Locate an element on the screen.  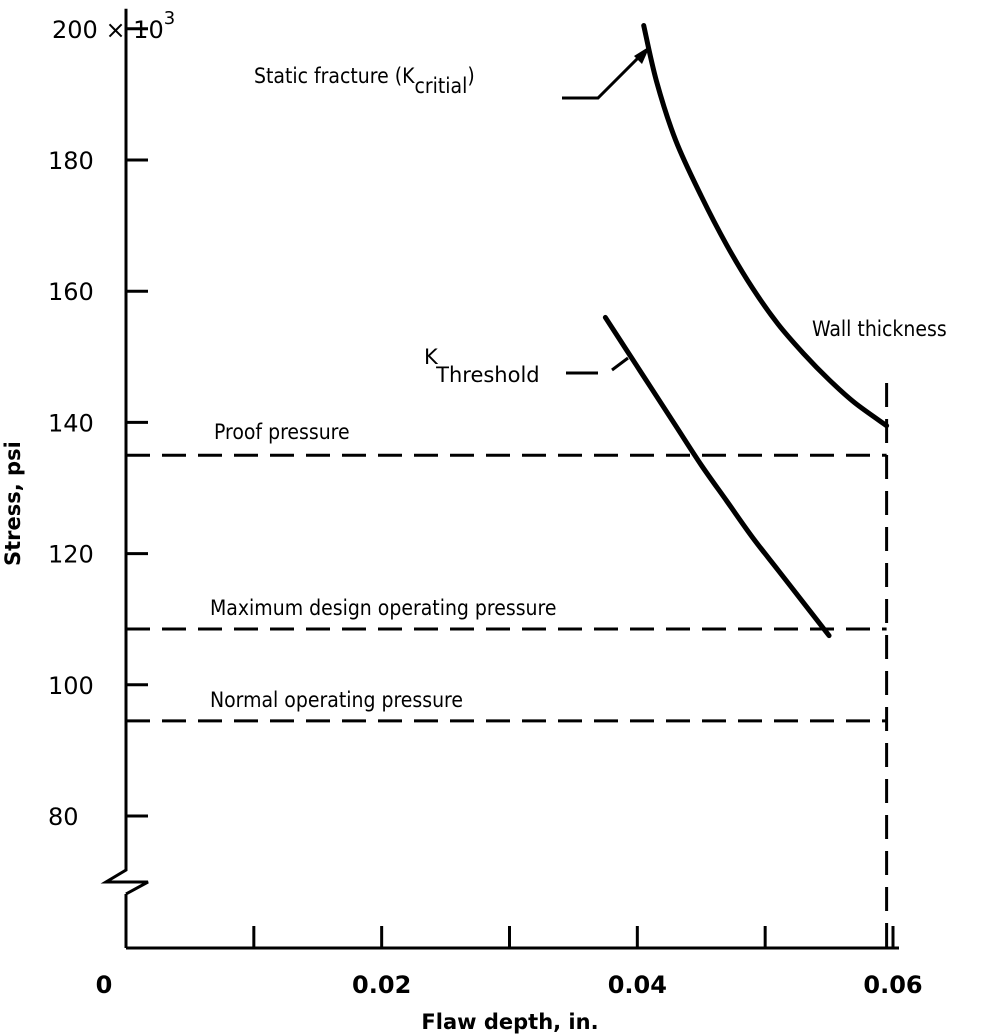
y-tick-label-top: 200 × 103 is located at coordinates (113, 26).